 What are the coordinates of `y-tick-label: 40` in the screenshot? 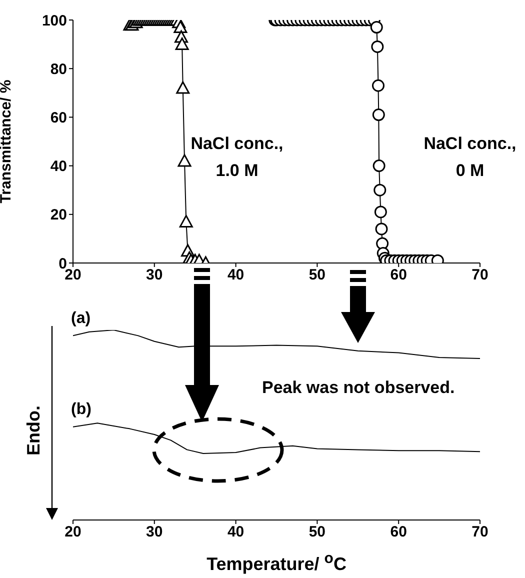 It's located at (58, 167).